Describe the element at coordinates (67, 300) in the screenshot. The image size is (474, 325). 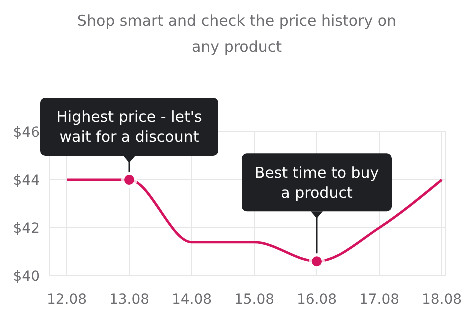
I see `x-tick-label: 12.08` at that location.